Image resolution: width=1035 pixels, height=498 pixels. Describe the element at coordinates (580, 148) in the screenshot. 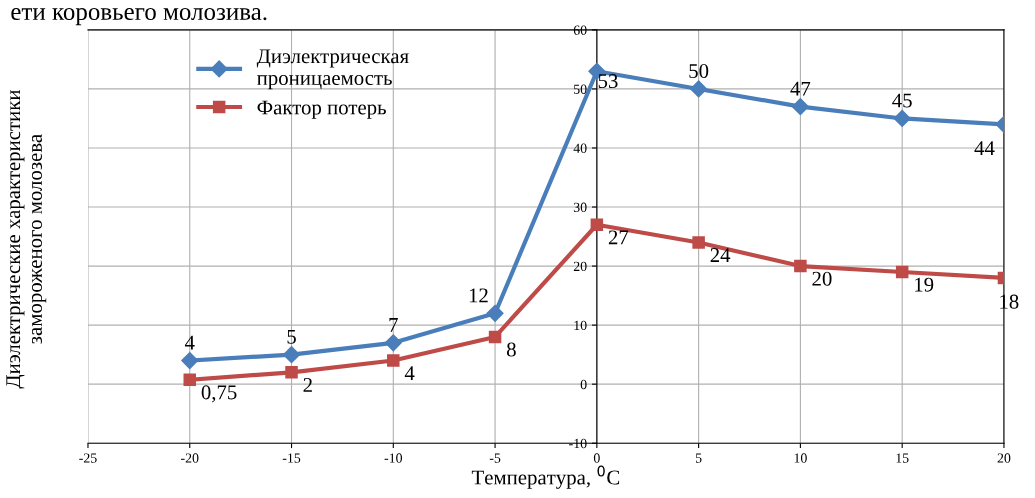

I see `y-tick-label: 40` at that location.